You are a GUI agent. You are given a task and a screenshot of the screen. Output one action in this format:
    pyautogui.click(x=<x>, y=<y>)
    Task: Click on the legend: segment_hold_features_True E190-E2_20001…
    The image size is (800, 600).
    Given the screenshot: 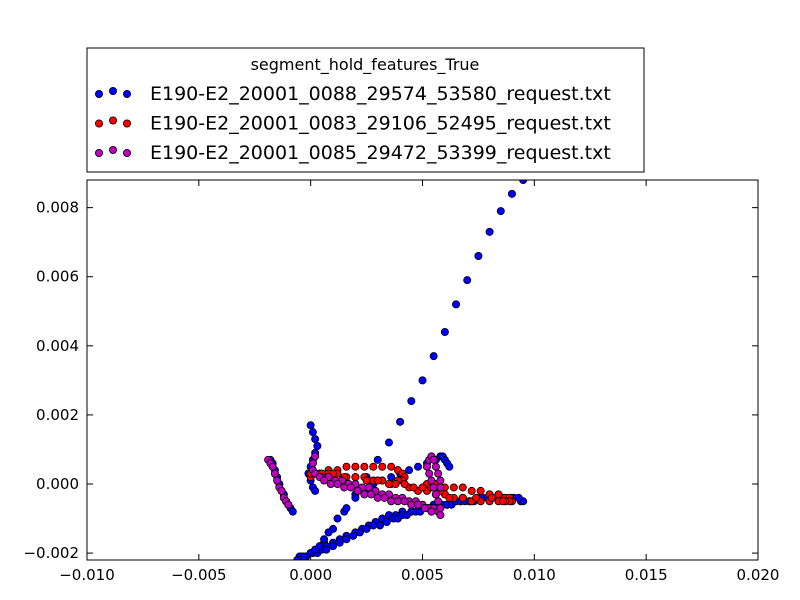 What is the action you would take?
    pyautogui.click(x=365, y=110)
    